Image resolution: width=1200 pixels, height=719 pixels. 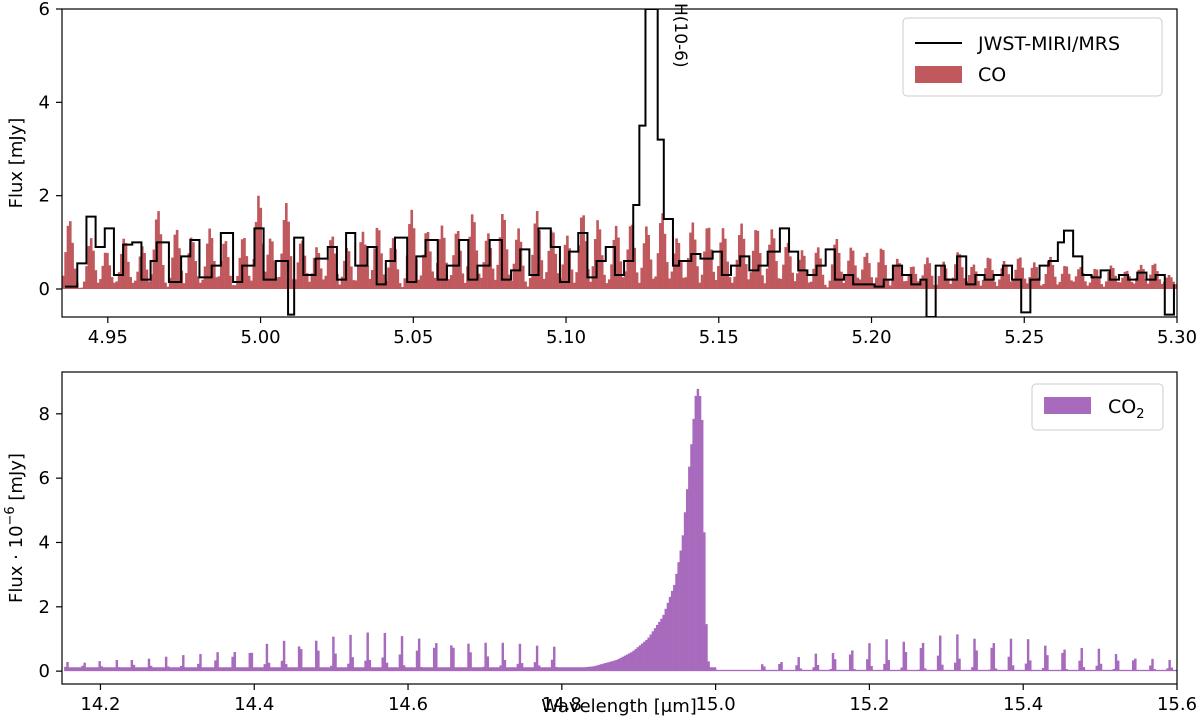 What do you see at coordinates (1122, 407) in the screenshot?
I see `legend-co2-base: CO` at bounding box center [1122, 407].